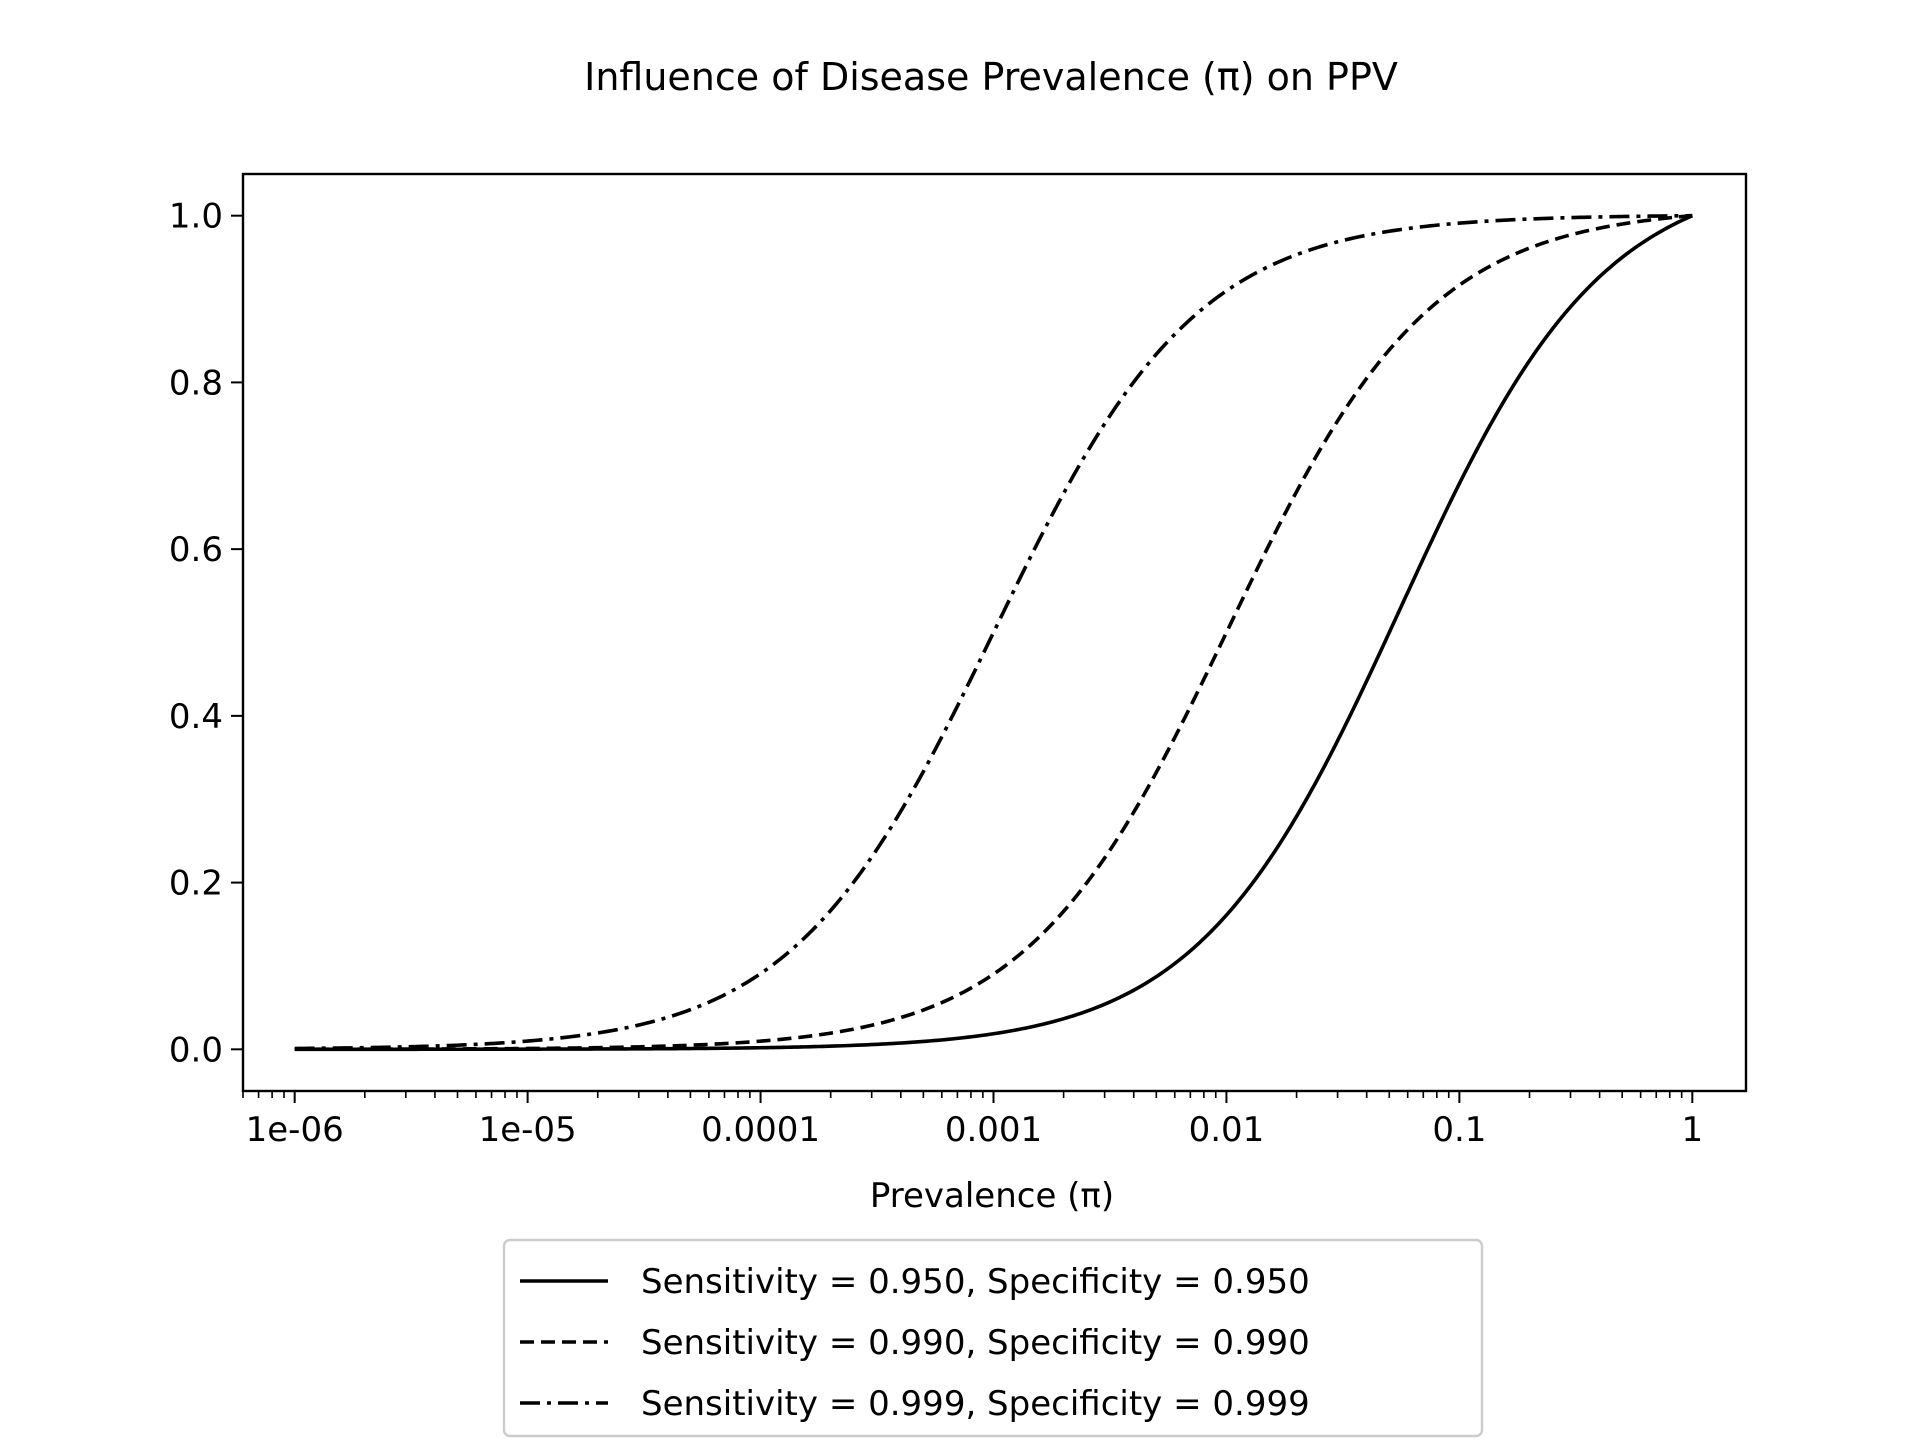  I want to click on legend-label-2: Sensitivity = 0.990, Specificity = 0.990, so click(975, 1343).